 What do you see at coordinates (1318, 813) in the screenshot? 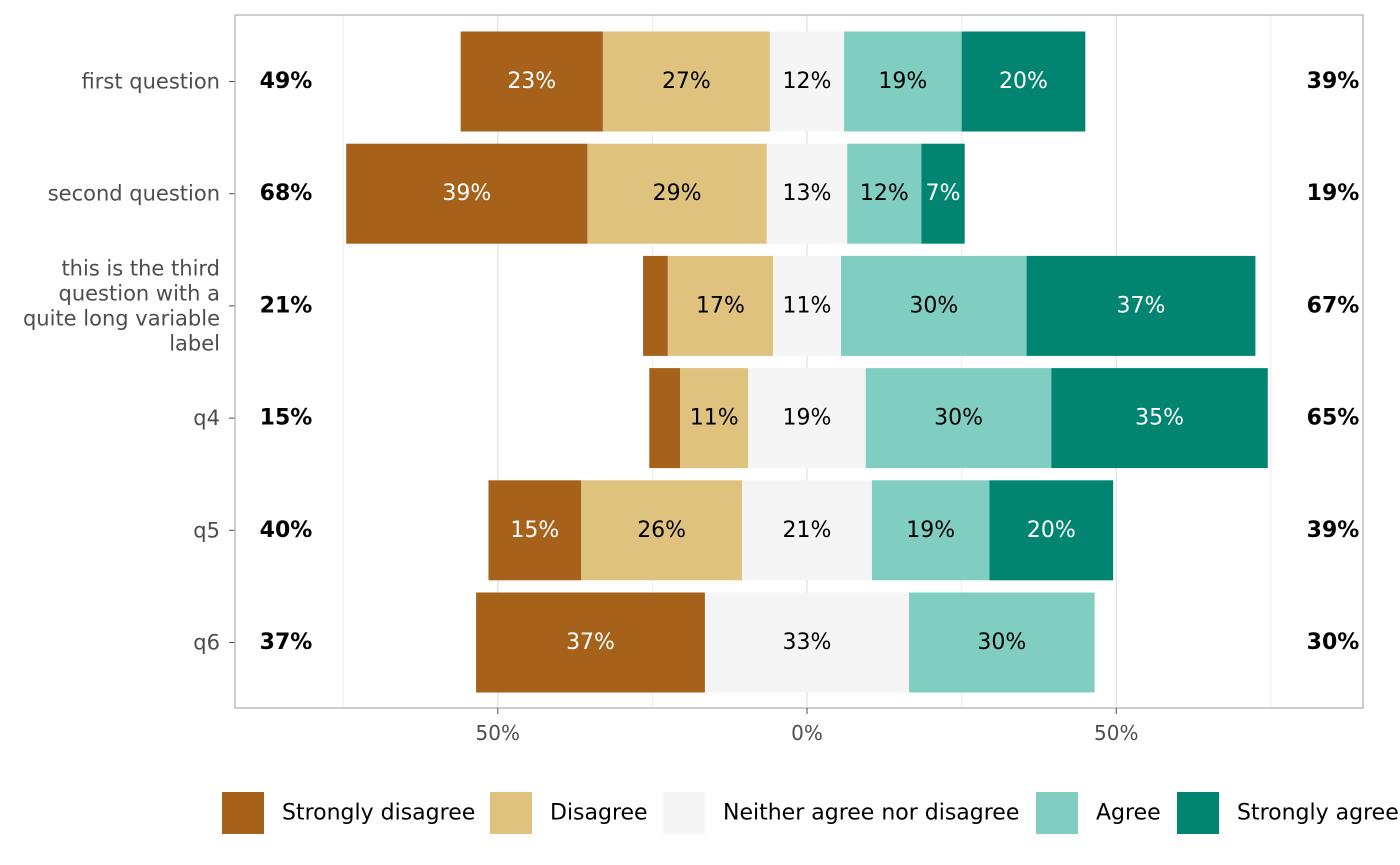
I see `legend-label: Strongly agree` at bounding box center [1318, 813].